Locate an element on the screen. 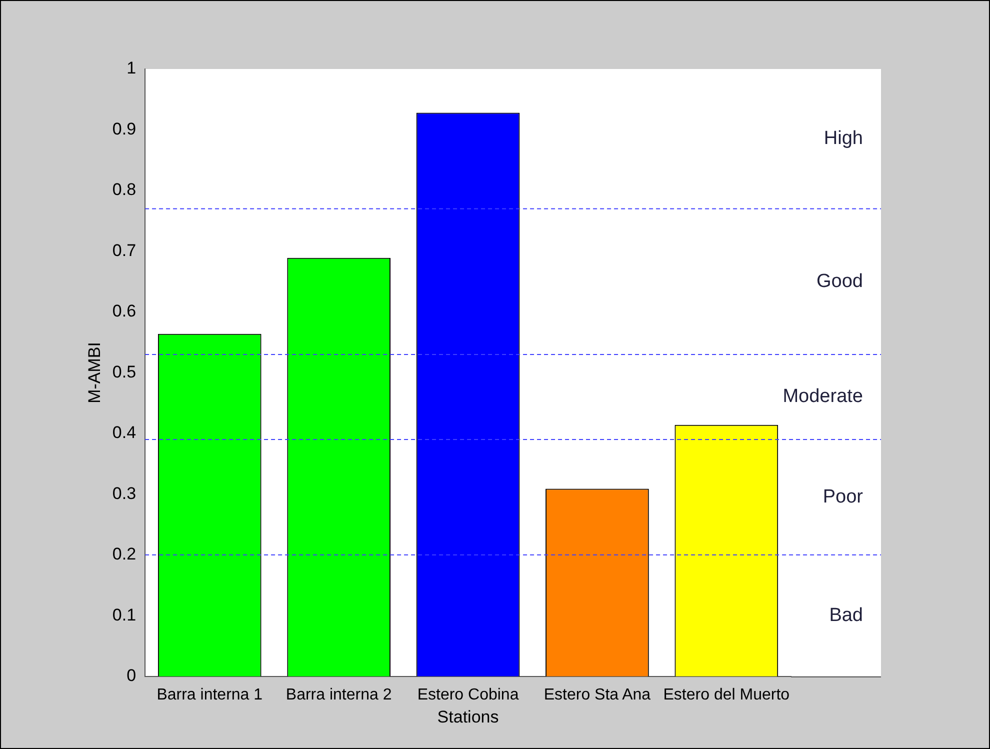  annotation: Bad is located at coordinates (846, 615).